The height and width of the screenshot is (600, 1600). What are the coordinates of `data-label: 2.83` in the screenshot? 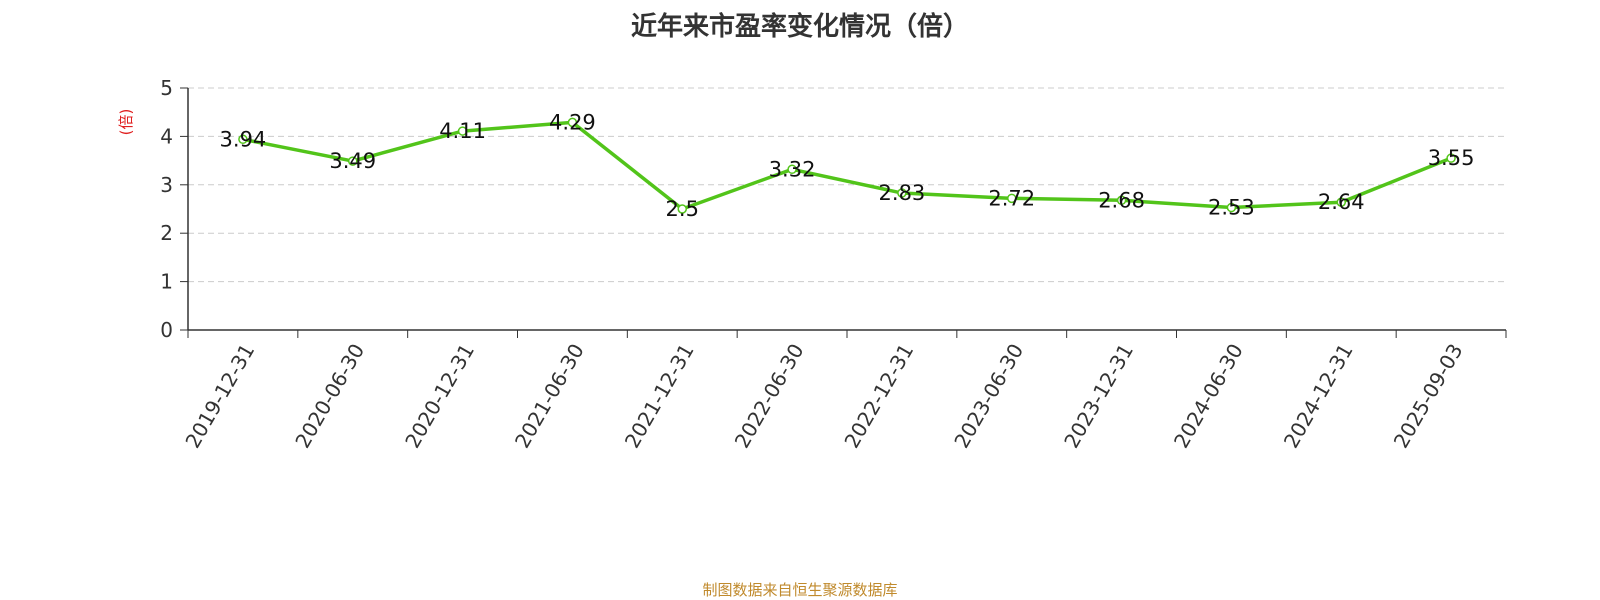 It's located at (902, 193).